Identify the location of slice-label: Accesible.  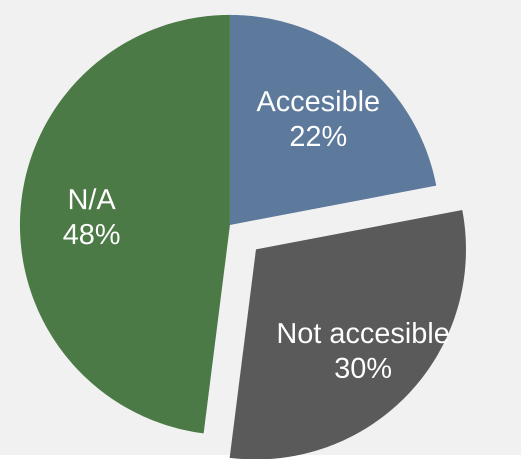
(317, 101).